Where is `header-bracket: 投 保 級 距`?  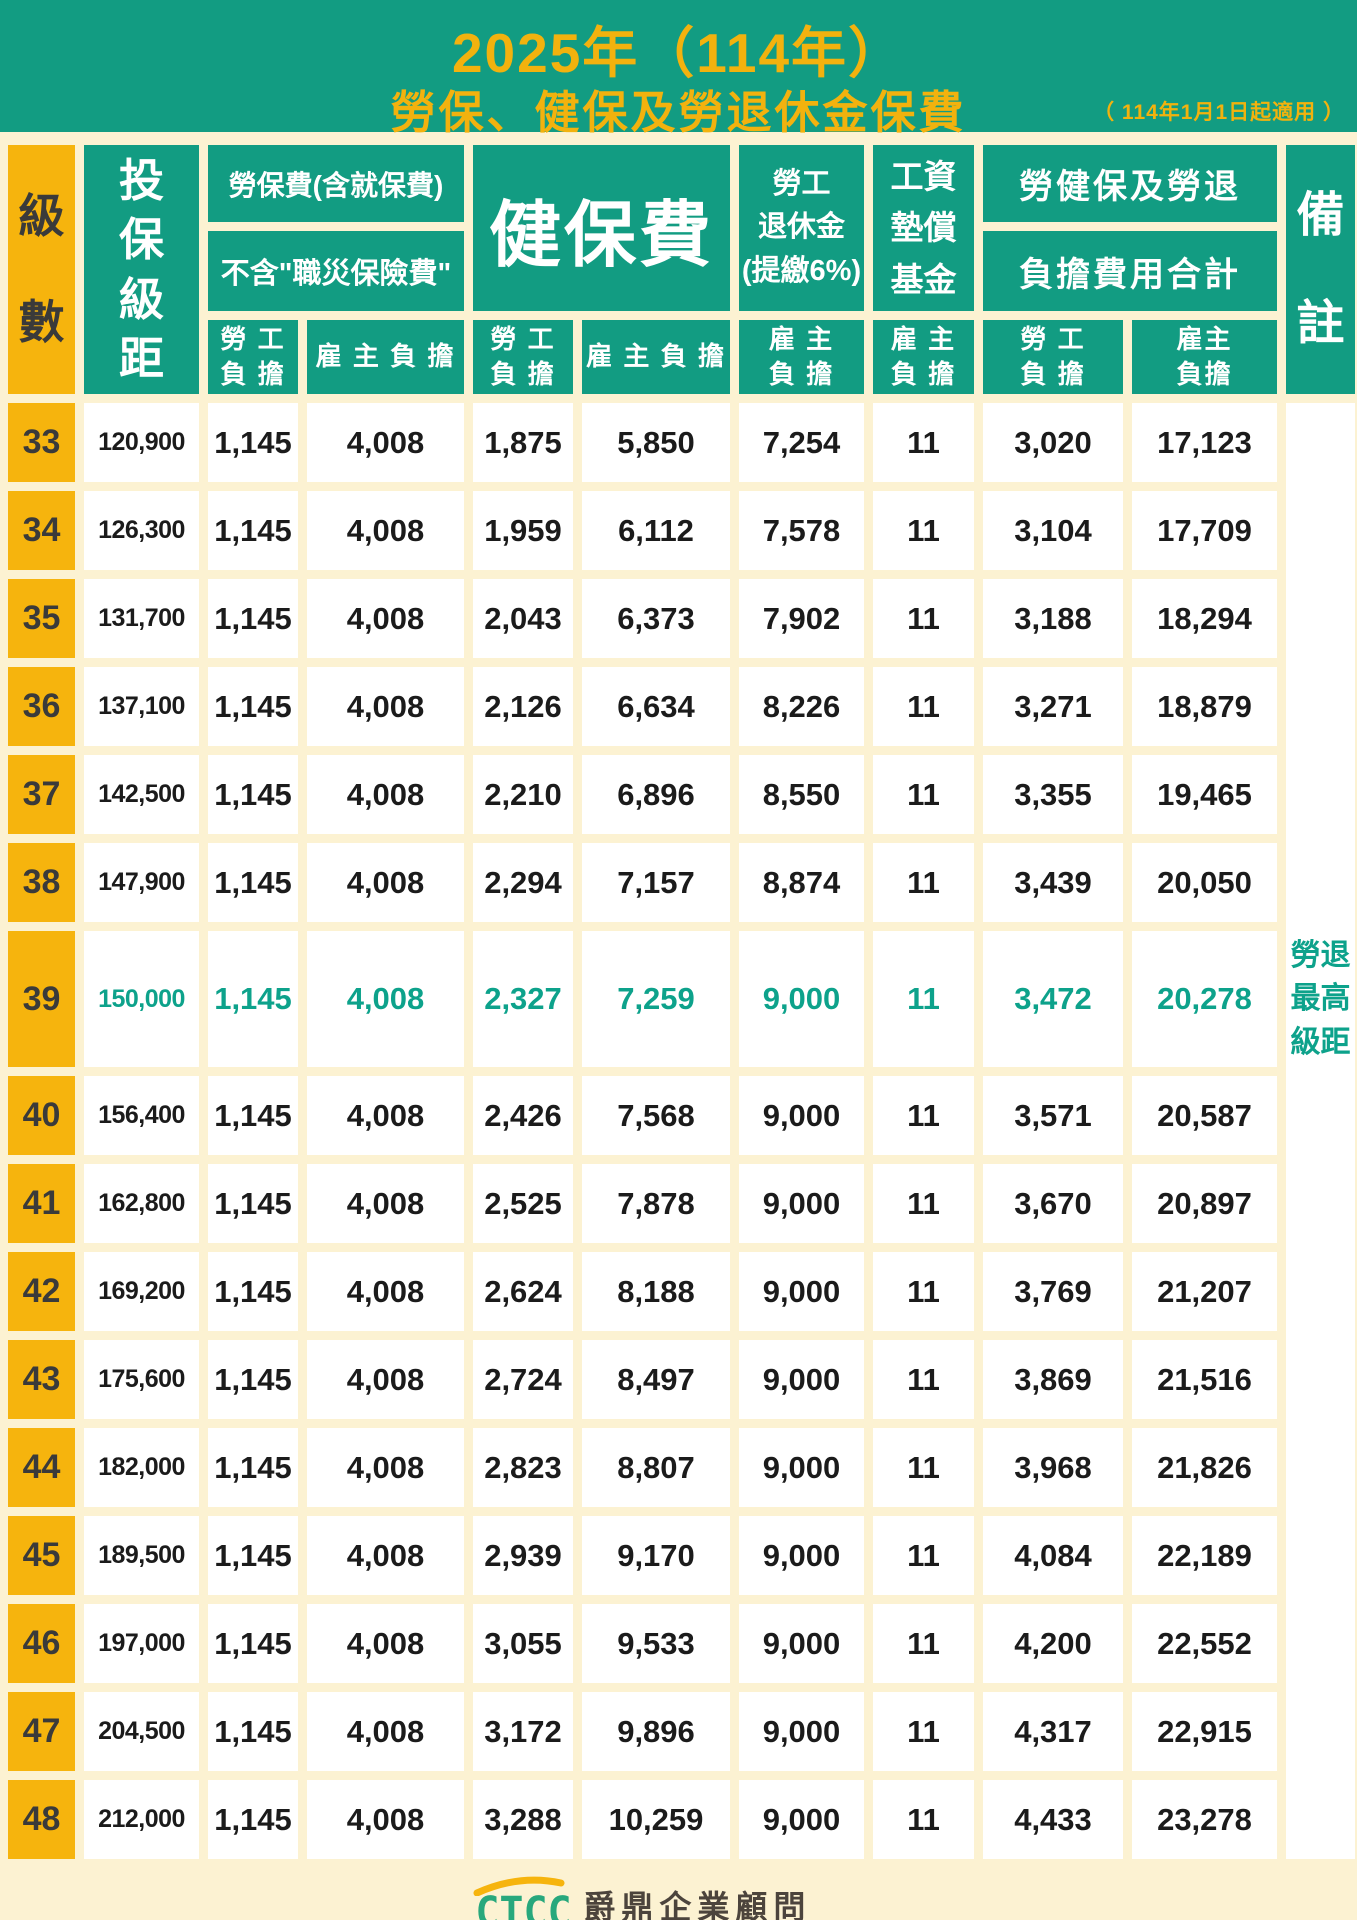 header-bracket: 投 保 級 距 is located at coordinates (141, 269).